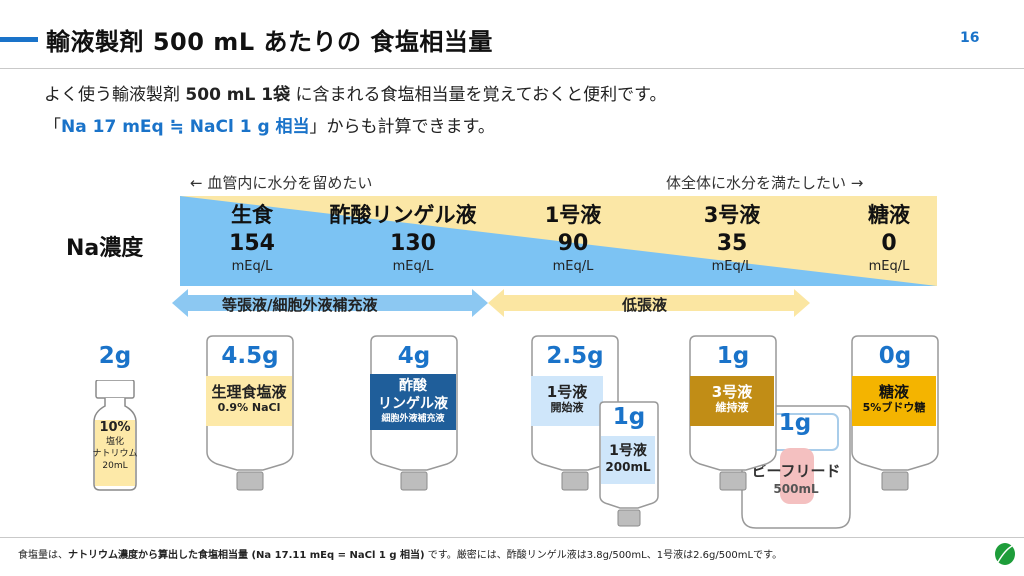  Describe the element at coordinates (252, 215) in the screenshot. I see `column-name: 生食` at that location.